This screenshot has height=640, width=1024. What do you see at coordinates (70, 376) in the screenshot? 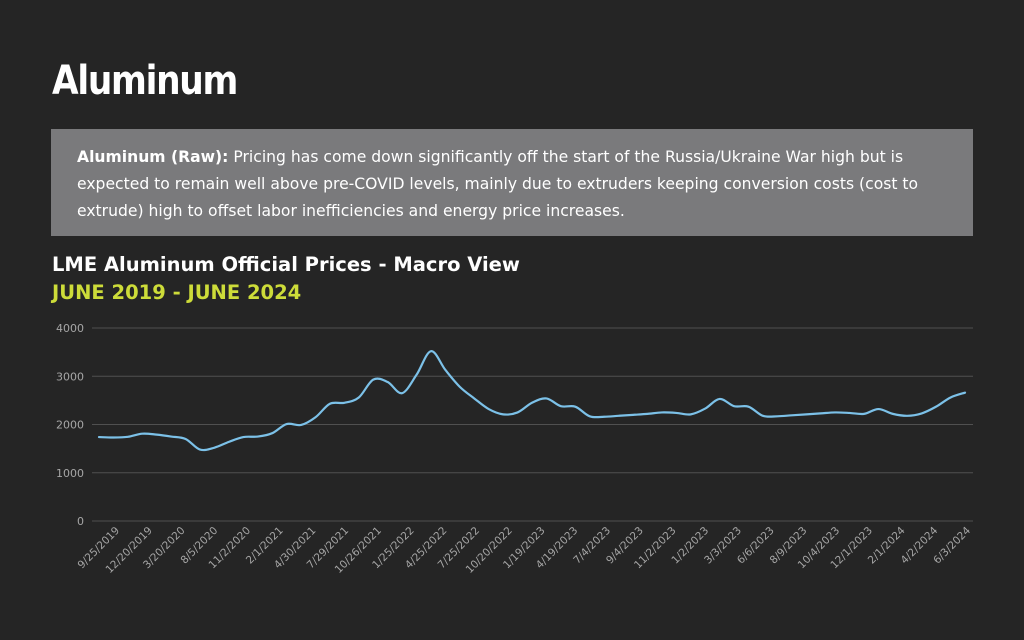
I see `y-tick-label: 3000` at bounding box center [70, 376].